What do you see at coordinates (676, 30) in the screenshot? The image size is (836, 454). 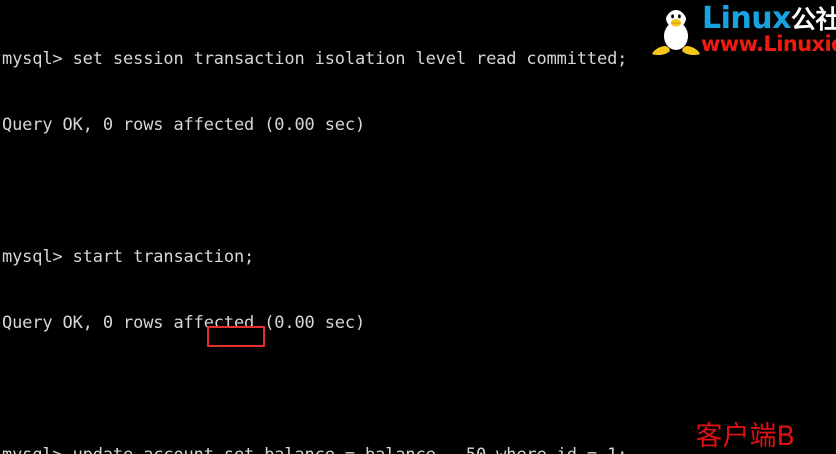 I see `tux-penguin-icon` at bounding box center [676, 30].